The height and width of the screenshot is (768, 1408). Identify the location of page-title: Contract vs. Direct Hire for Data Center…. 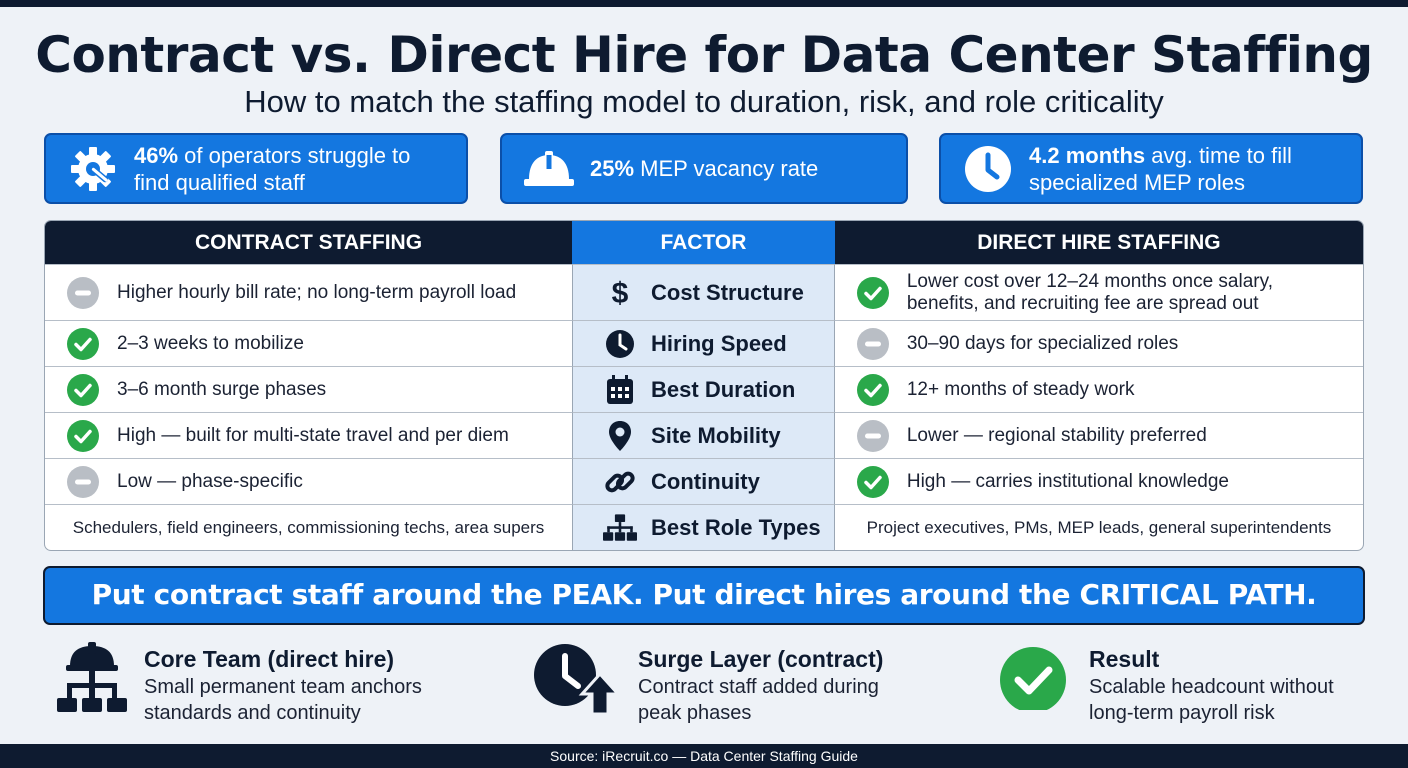
(704, 55).